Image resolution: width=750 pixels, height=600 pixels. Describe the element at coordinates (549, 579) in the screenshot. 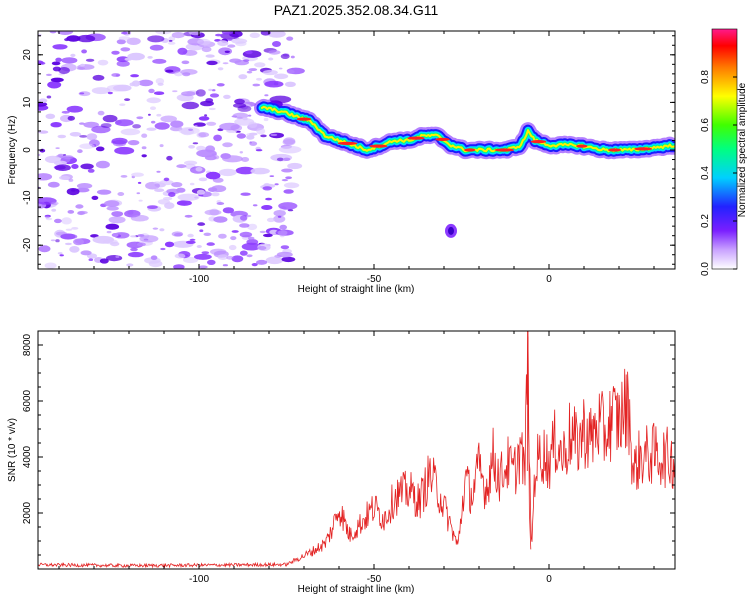

I see `x-tick-label: 0` at that location.